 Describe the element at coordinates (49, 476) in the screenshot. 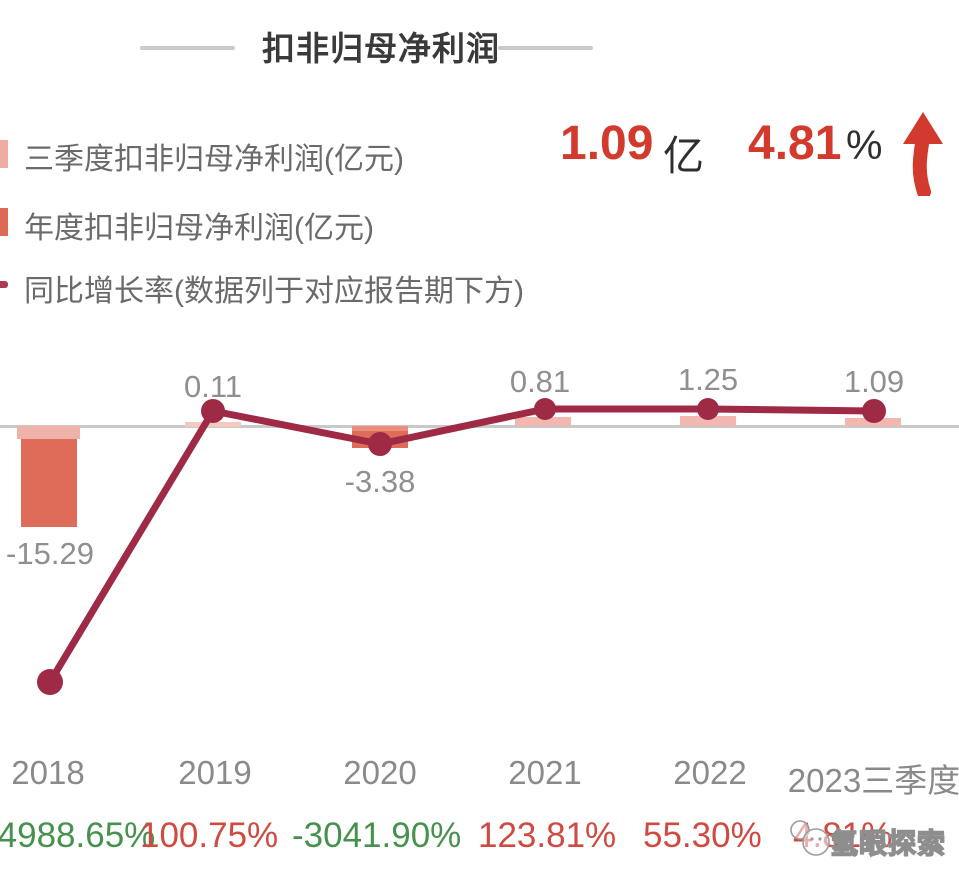

I see `bar-2018-annual` at that location.